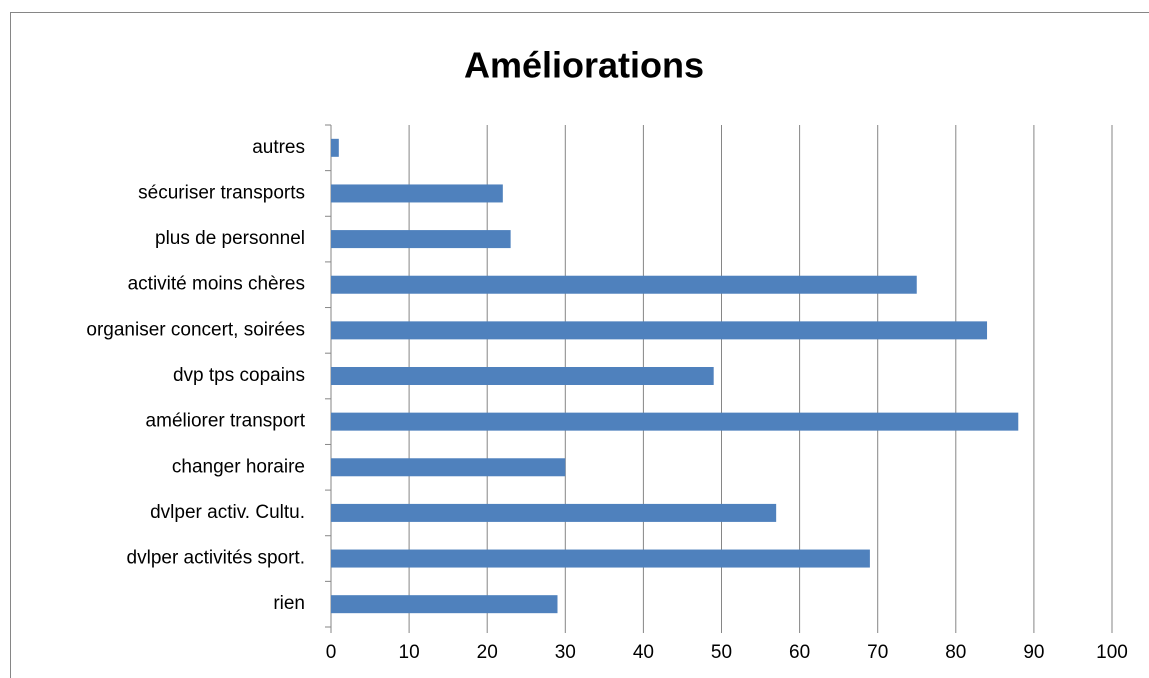 This screenshot has width=1149, height=678. I want to click on chart-title: Améliorations, so click(584, 65).